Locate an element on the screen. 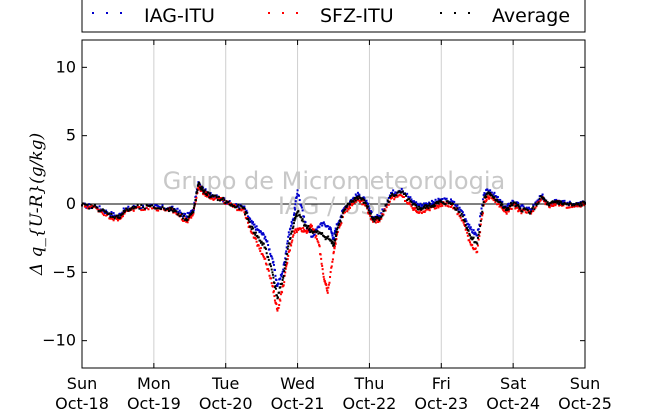 The image size is (650, 409). x-tick-label-day: Fri is located at coordinates (441, 383).